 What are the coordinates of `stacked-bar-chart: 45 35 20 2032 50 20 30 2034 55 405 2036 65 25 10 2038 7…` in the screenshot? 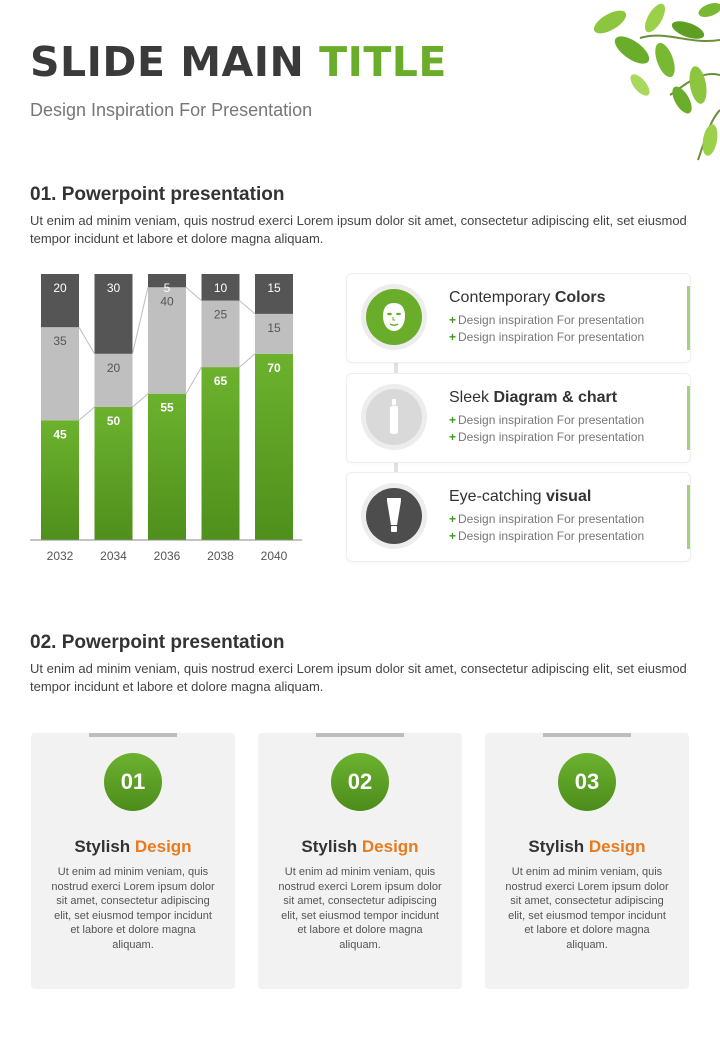 It's located at (166, 418).